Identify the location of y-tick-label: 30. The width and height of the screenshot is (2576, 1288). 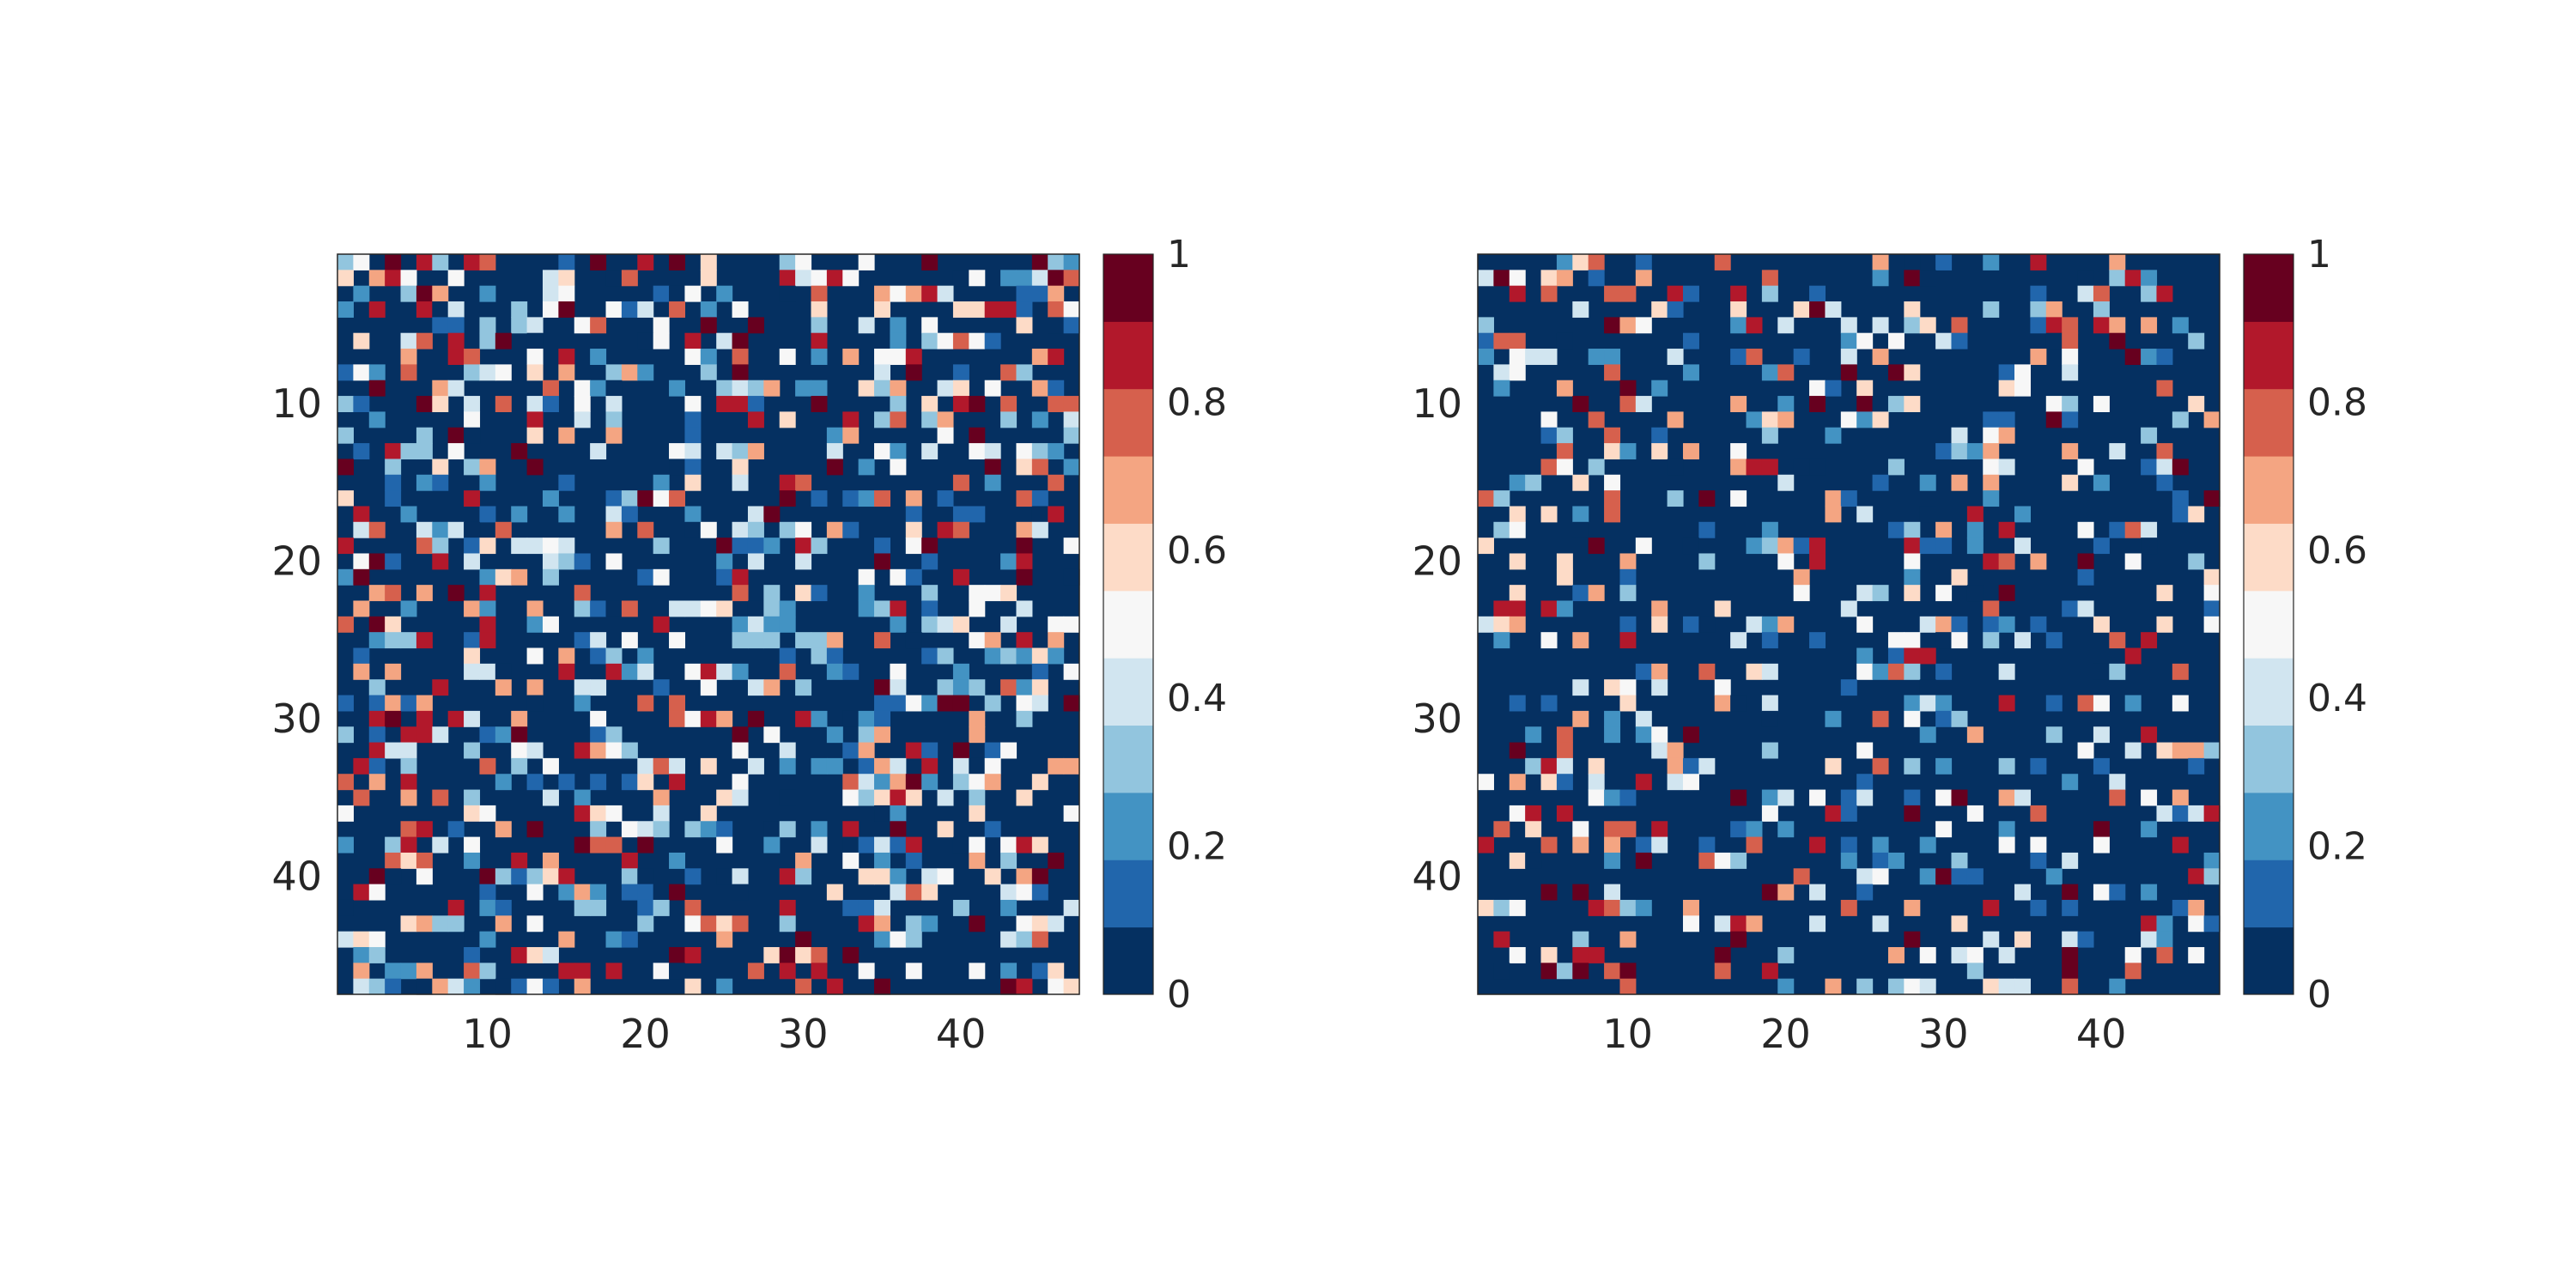
(1437, 719).